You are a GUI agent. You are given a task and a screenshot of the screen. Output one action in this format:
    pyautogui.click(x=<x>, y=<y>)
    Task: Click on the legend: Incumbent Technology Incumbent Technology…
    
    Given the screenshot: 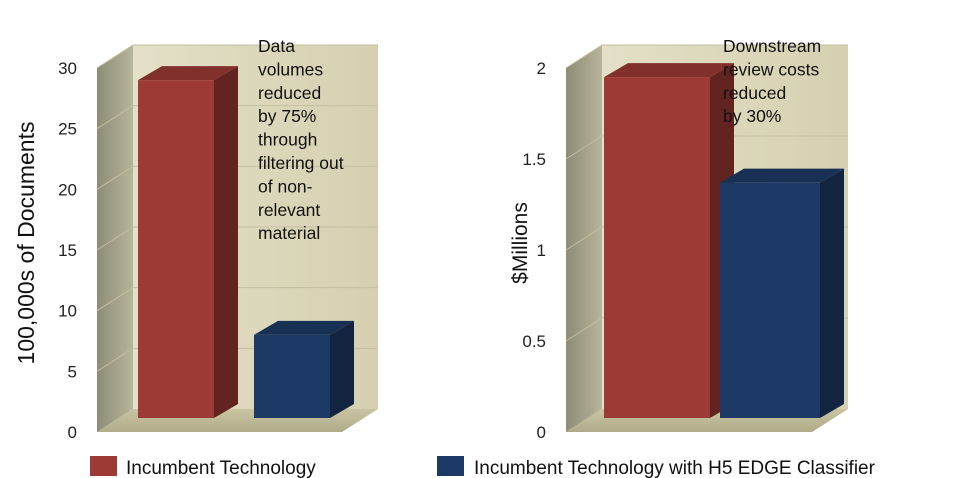 What is the action you would take?
    pyautogui.click(x=483, y=467)
    